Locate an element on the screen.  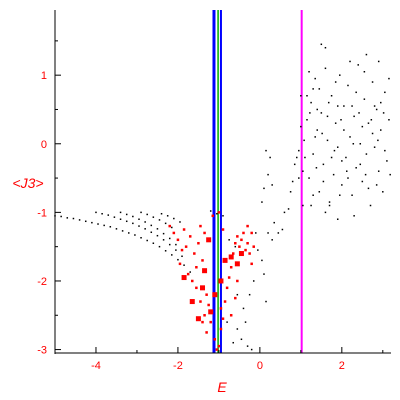
y-tick-label: 0 is located at coordinates (44, 145).